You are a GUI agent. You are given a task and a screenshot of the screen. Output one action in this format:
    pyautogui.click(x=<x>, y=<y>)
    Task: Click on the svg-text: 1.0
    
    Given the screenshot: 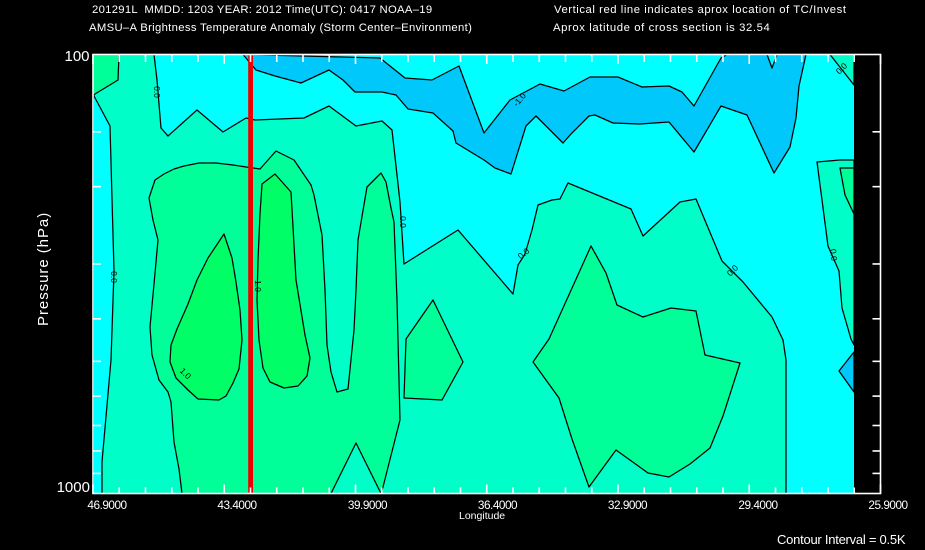 What is the action you would take?
    pyautogui.click(x=258, y=286)
    